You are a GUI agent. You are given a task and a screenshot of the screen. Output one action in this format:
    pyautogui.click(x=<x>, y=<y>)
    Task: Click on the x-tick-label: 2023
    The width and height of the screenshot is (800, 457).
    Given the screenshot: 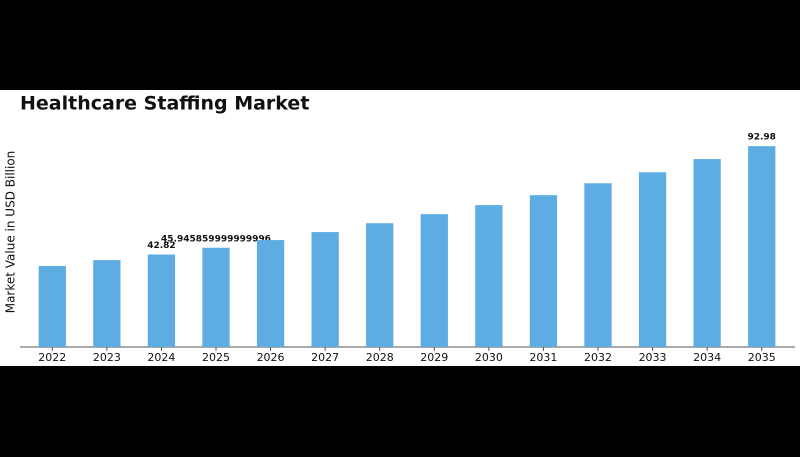 What is the action you would take?
    pyautogui.click(x=107, y=357)
    